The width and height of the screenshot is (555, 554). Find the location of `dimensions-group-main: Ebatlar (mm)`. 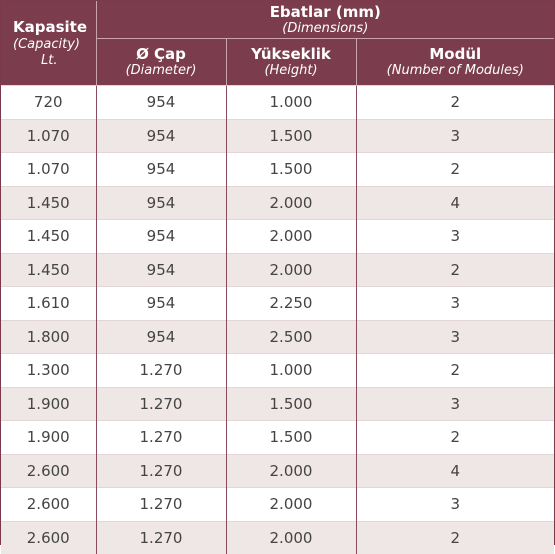

dimensions-group-main: Ebatlar (mm) is located at coordinates (326, 12).